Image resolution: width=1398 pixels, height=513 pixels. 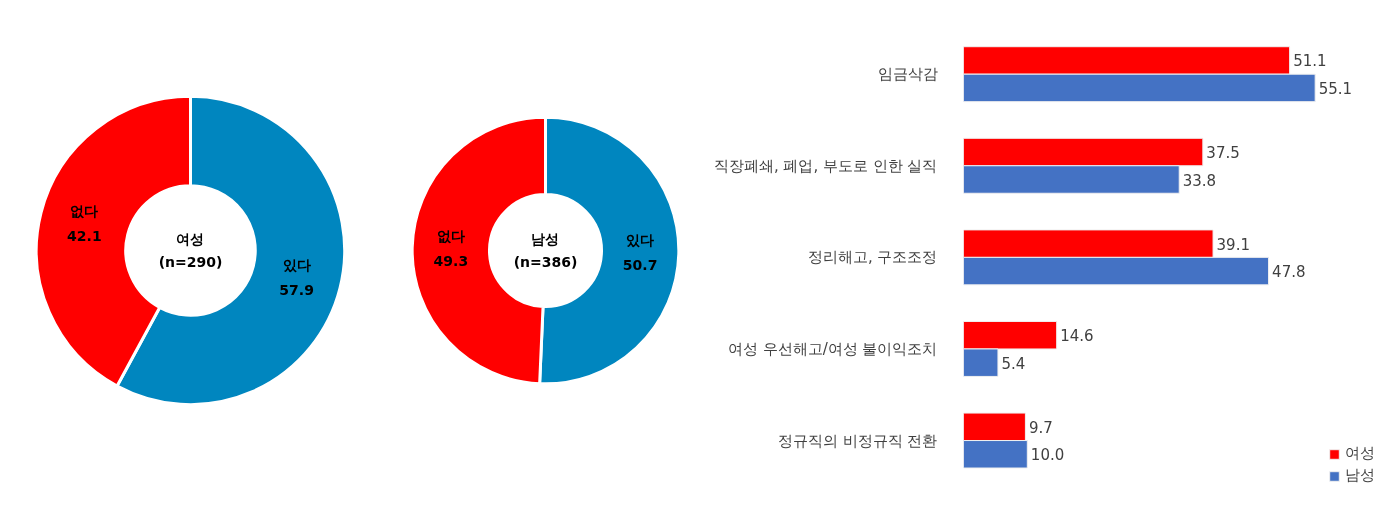 What do you see at coordinates (1289, 272) in the screenshot?
I see `data-label: 47.8` at bounding box center [1289, 272].